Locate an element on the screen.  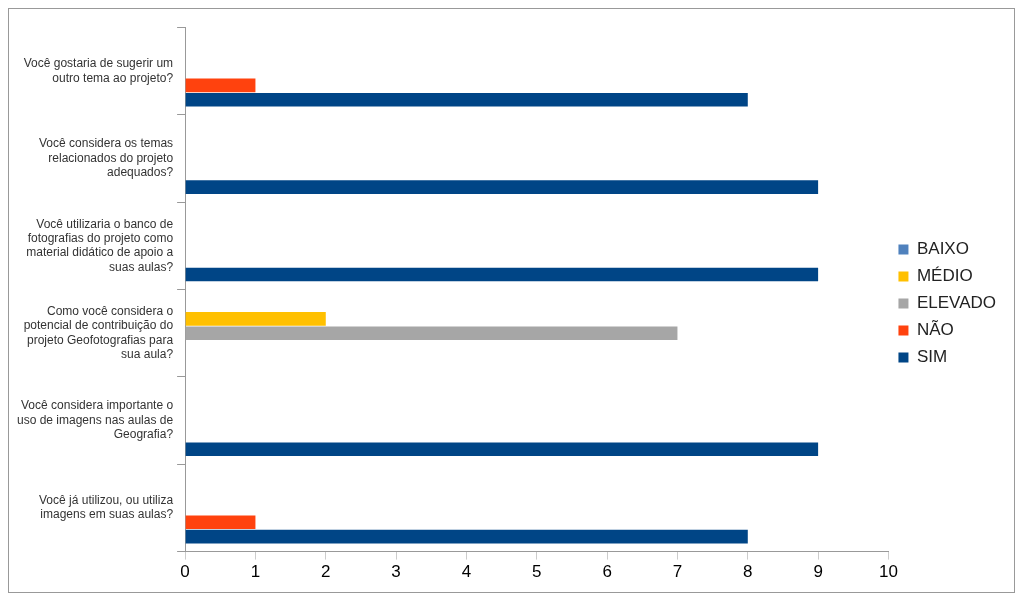
x-tick-label: 6 is located at coordinates (607, 572).